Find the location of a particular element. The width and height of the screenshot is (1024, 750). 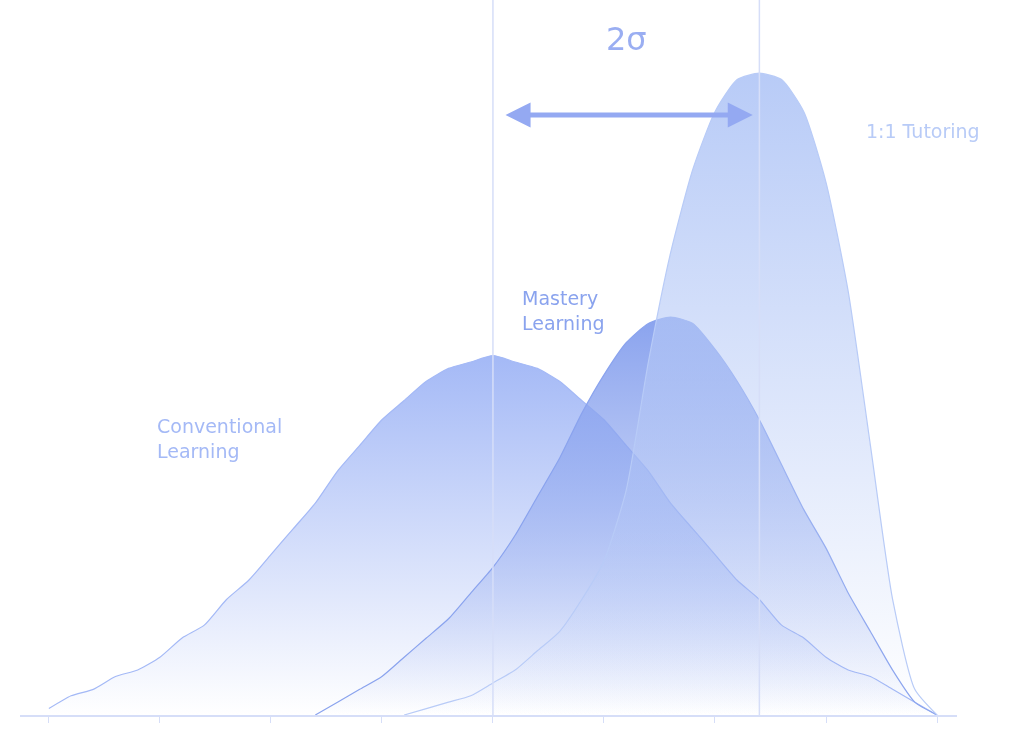

text: Conventional Learning is located at coordinates (220, 438).